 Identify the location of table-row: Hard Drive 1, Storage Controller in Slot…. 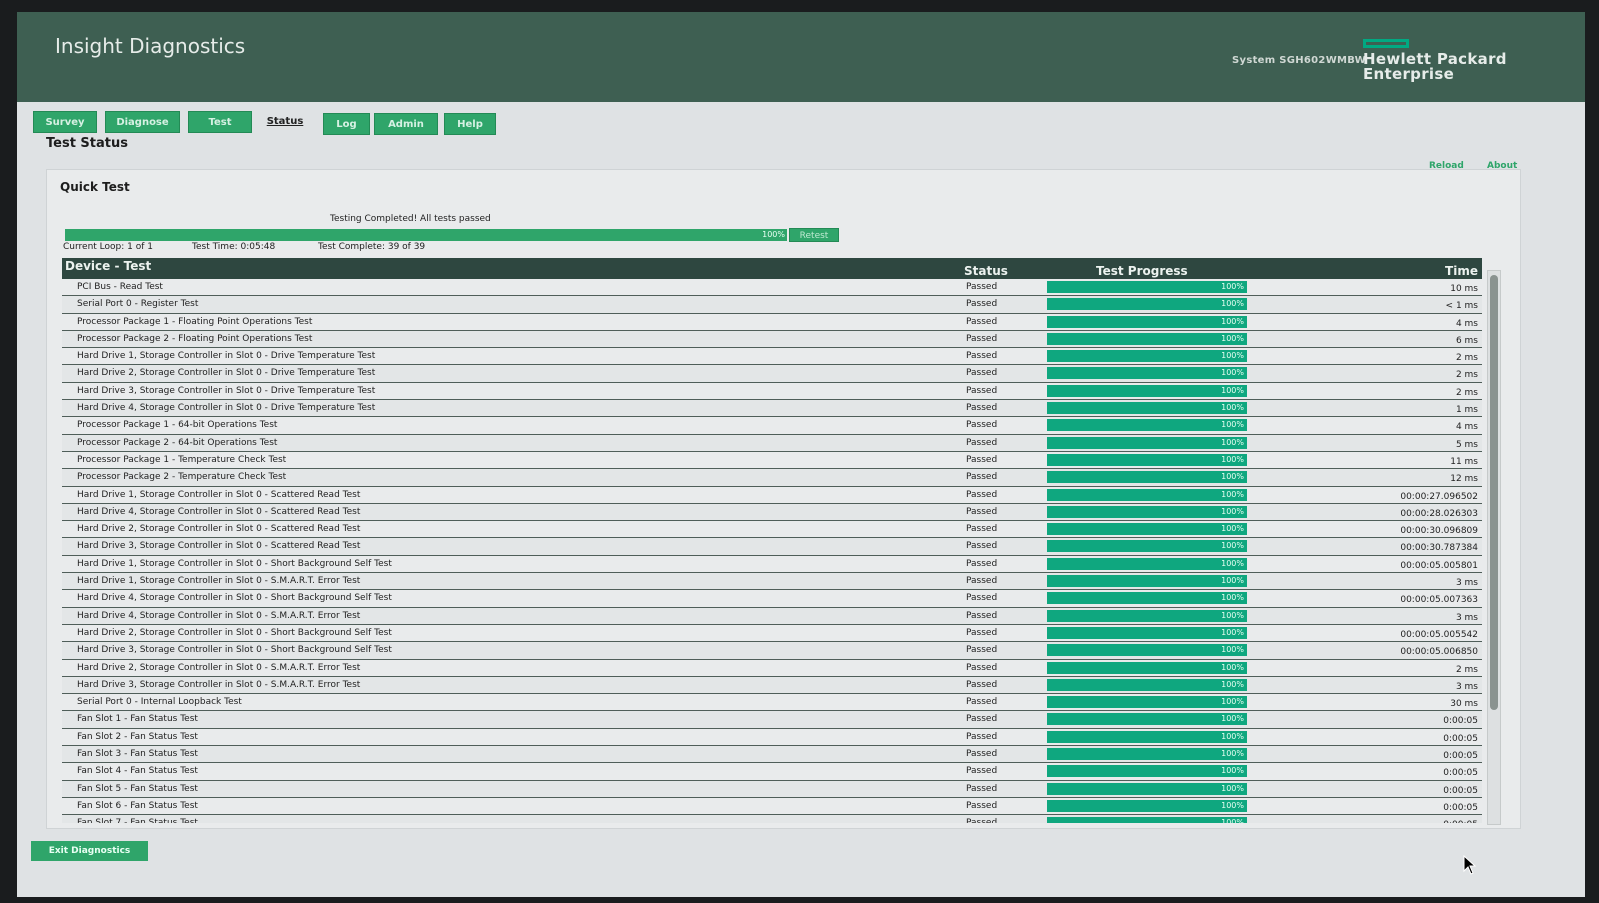
(772, 582).